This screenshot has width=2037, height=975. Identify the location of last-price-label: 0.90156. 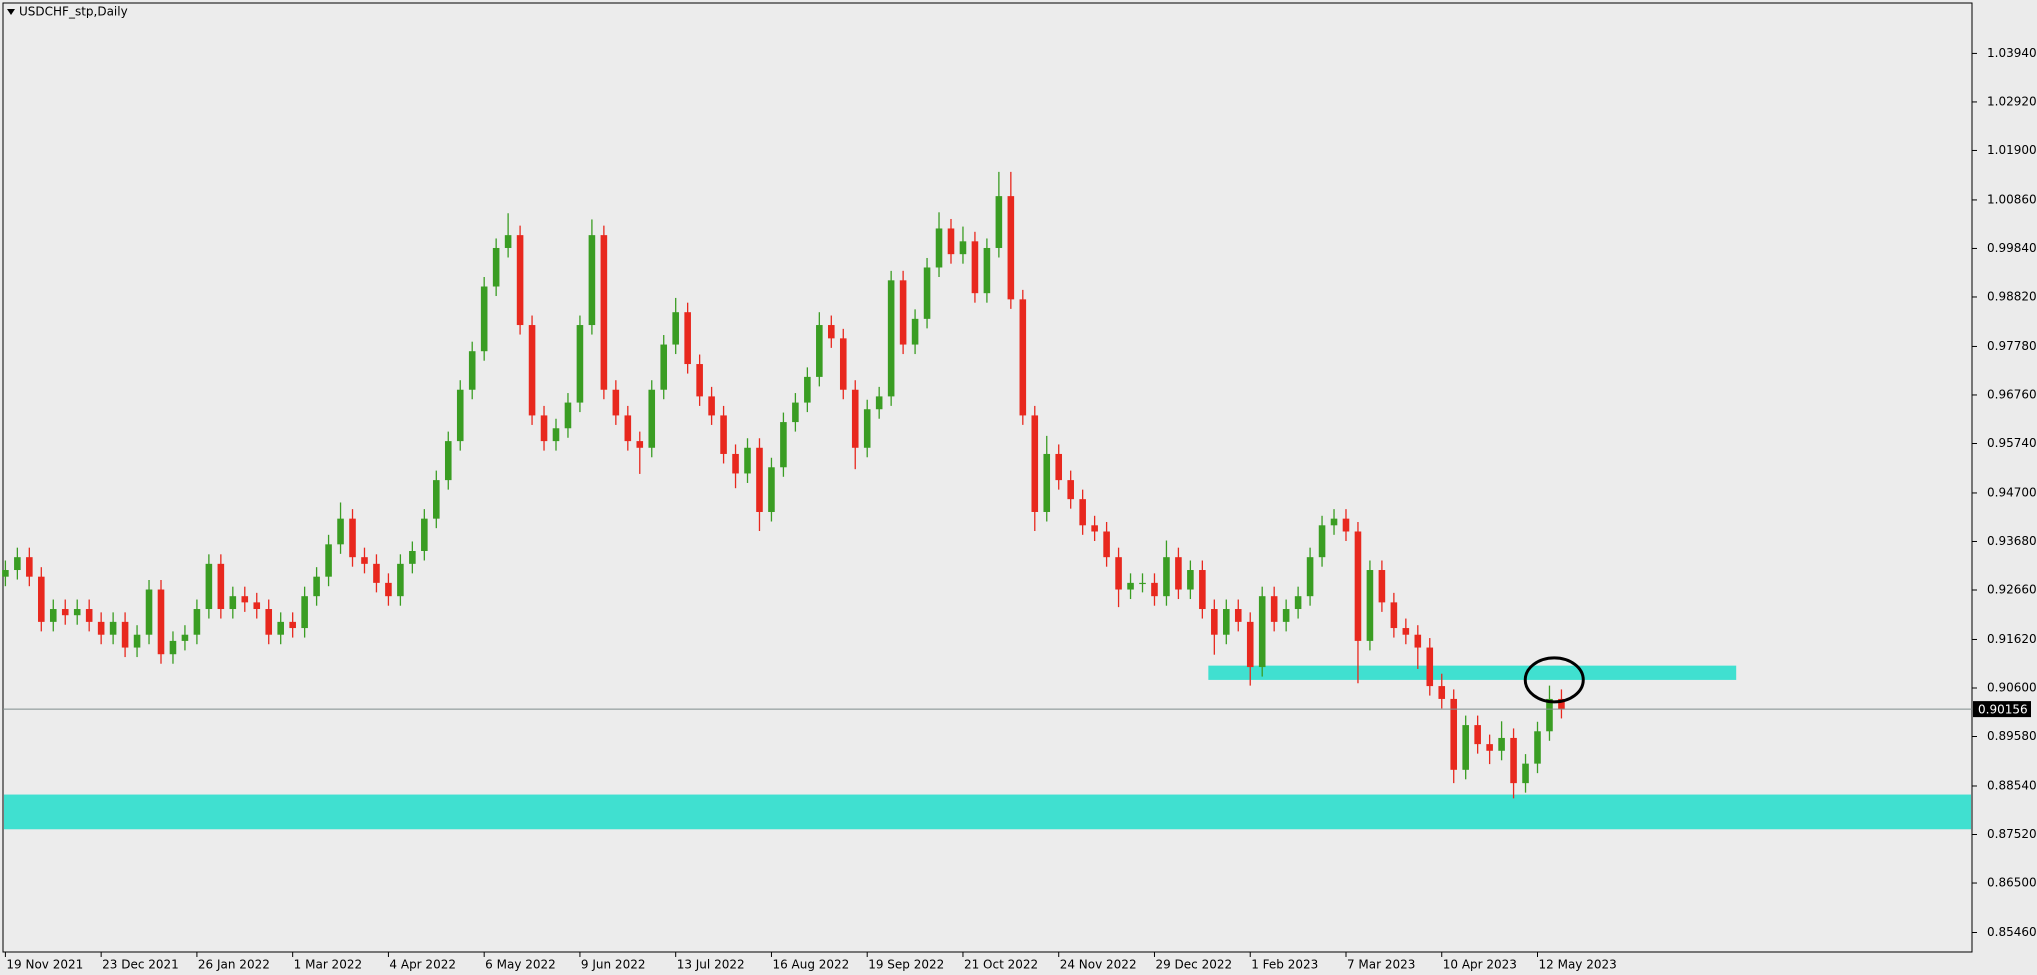
(2003, 710).